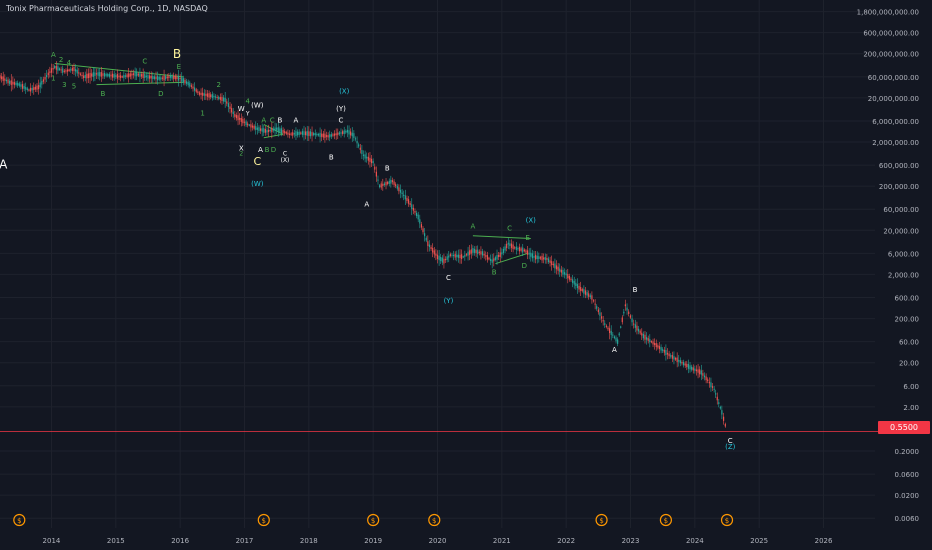 Image resolution: width=932 pixels, height=550 pixels. I want to click on y-tick-label: 200,000.00, so click(899, 187).